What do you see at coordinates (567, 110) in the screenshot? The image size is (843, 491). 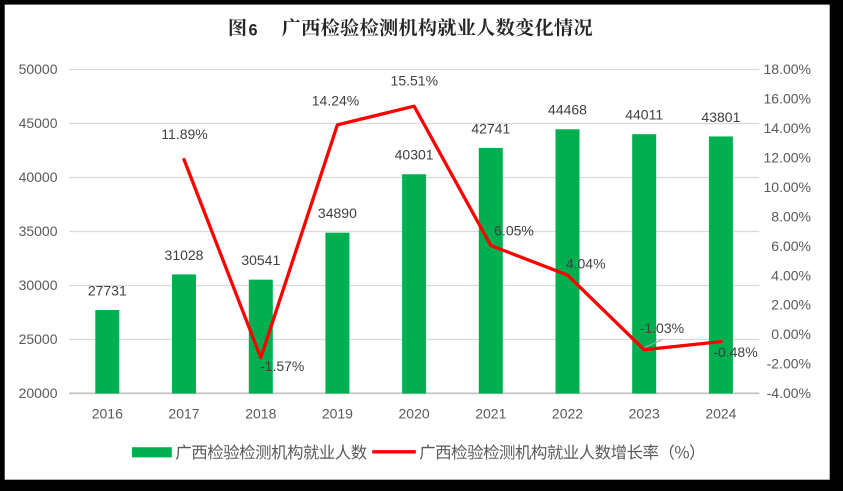 I see `svg-text: 44468` at bounding box center [567, 110].